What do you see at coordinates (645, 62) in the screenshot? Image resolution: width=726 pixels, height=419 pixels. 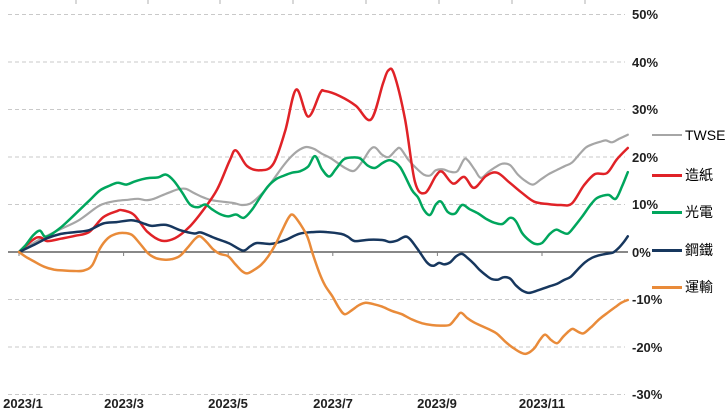 I see `y-axis-label: 40%` at bounding box center [645, 62].